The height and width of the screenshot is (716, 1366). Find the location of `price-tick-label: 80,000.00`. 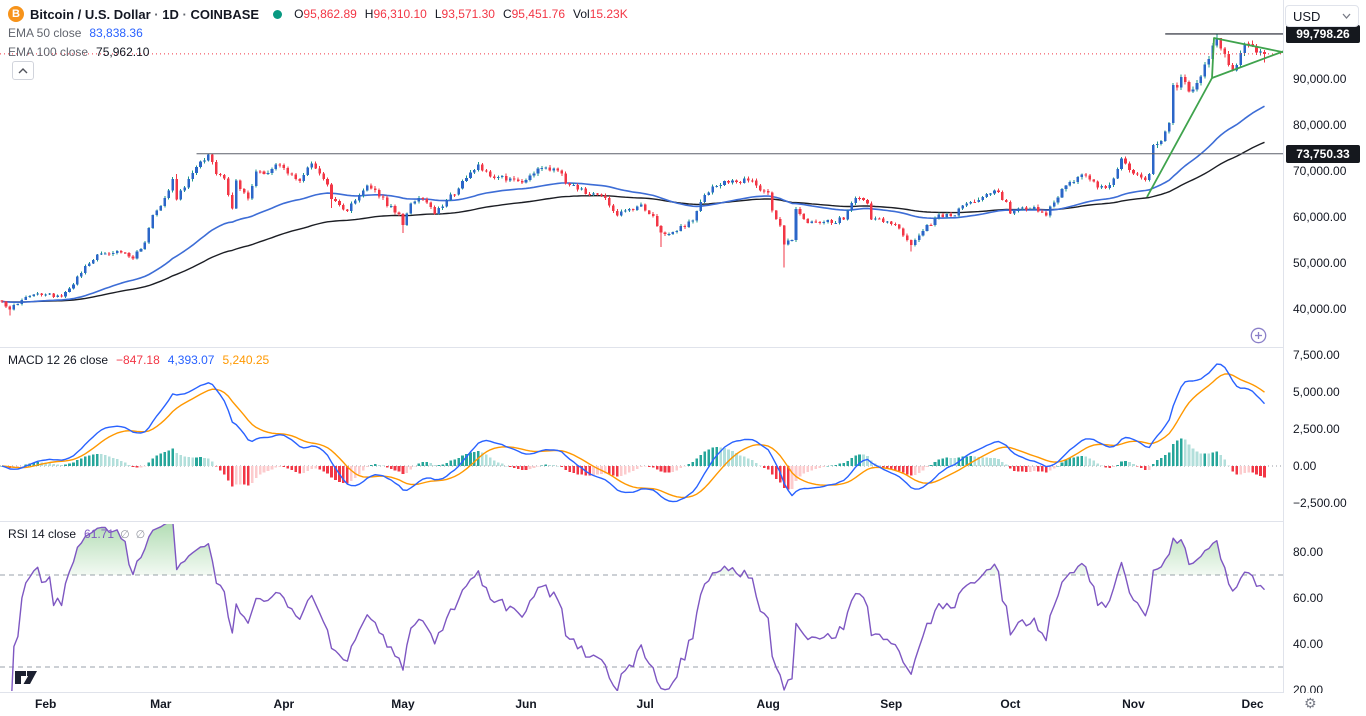

price-tick-label: 80,000.00 is located at coordinates (1320, 125).